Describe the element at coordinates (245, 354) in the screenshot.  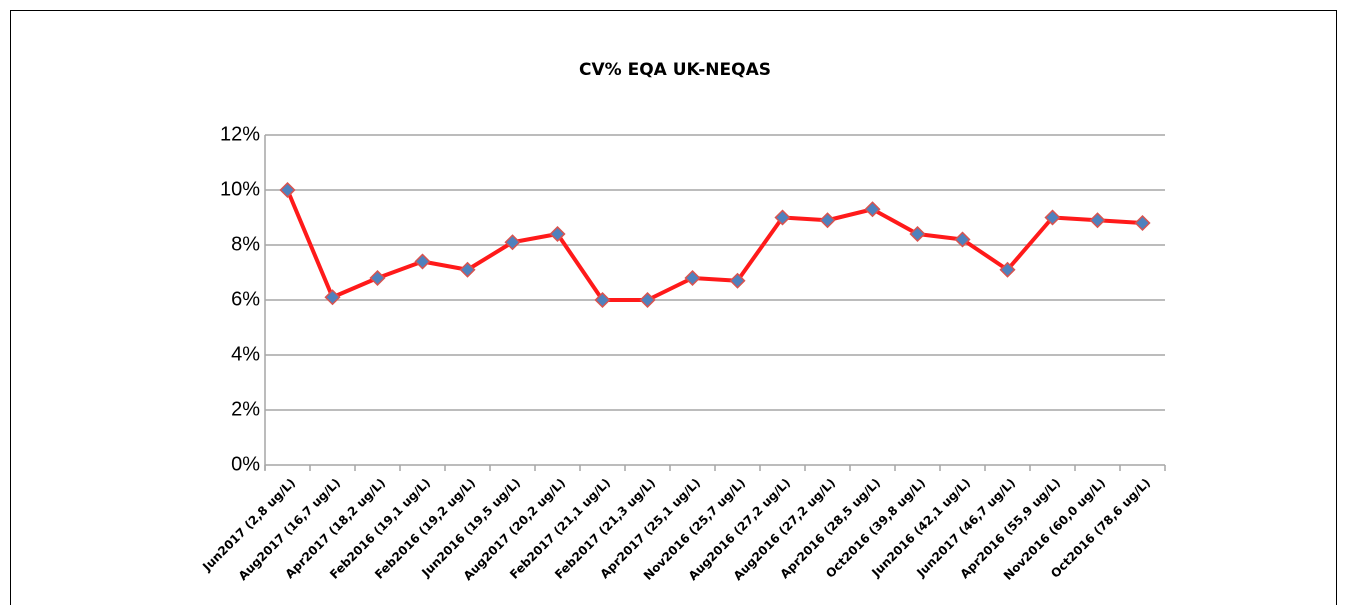
I see `y-tick-label: 4%` at that location.